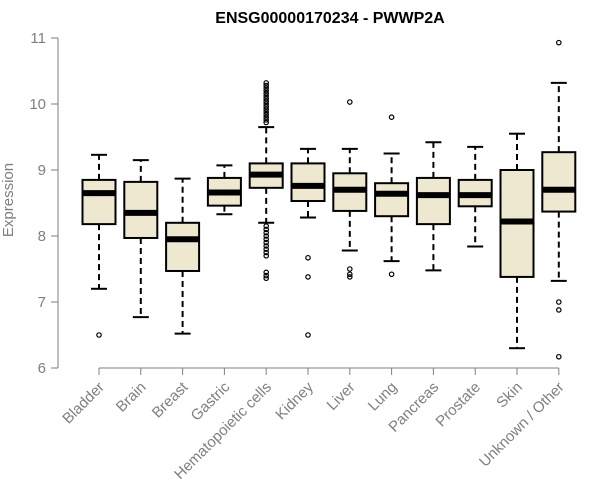  Describe the element at coordinates (509, 395) in the screenshot. I see `x-tick-label: Skin` at that location.